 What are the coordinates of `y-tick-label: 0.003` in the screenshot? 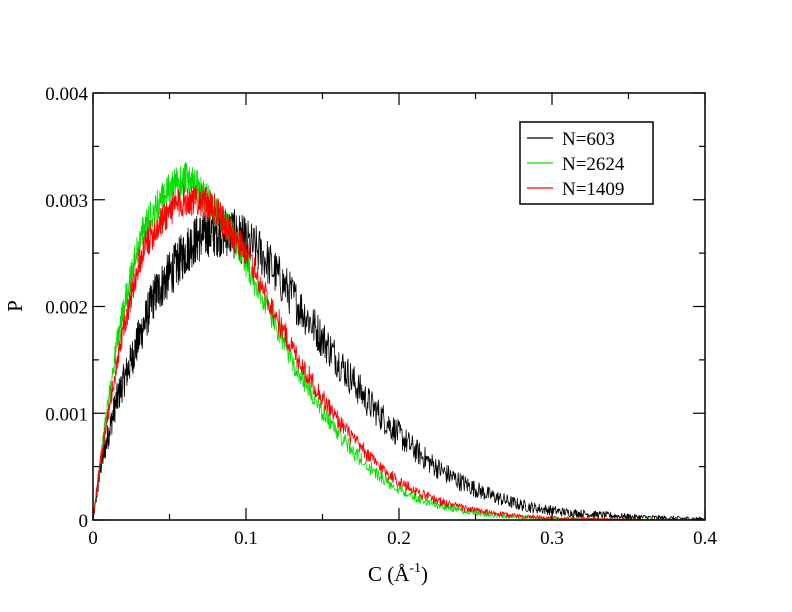 It's located at (66, 201).